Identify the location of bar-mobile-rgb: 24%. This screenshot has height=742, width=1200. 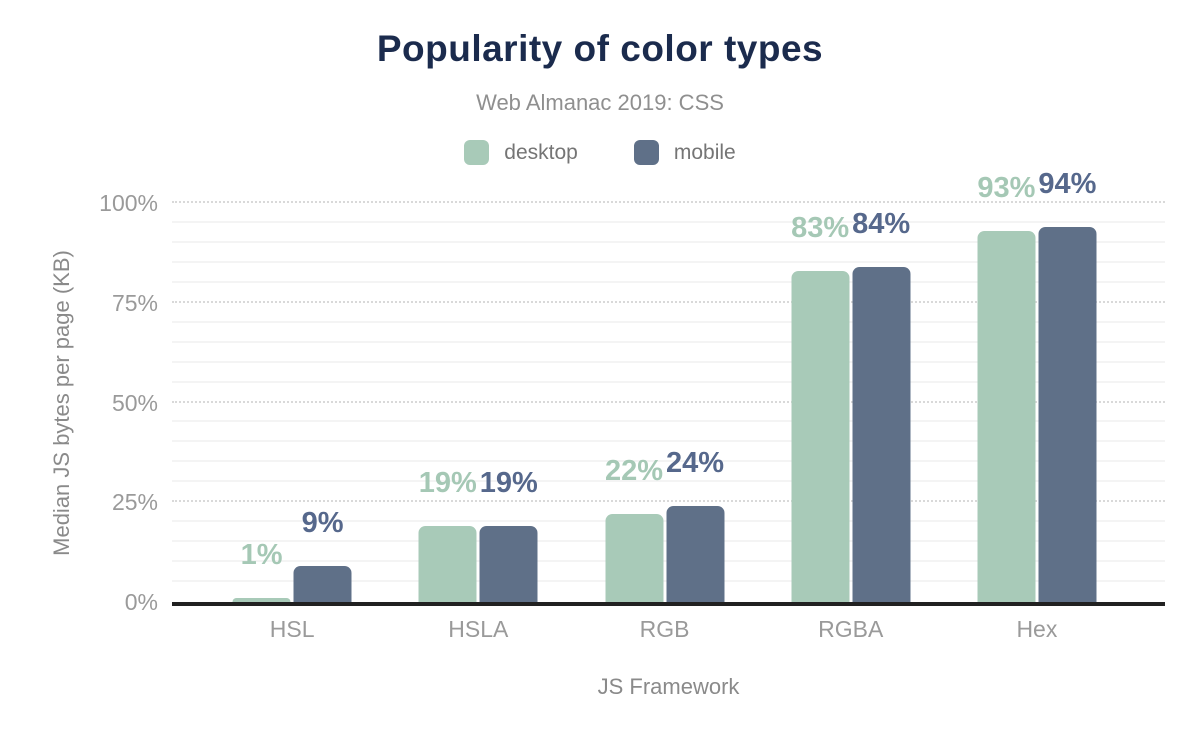
(695, 525).